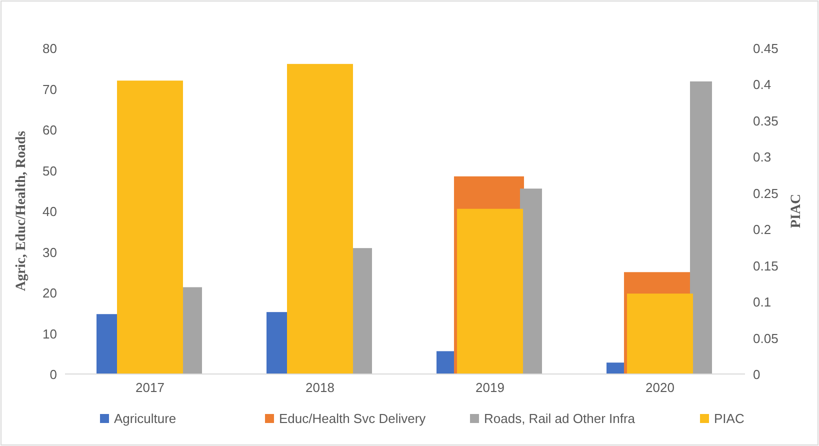 This screenshot has width=819, height=446. I want to click on y2-tick-label: 0.05, so click(765, 338).